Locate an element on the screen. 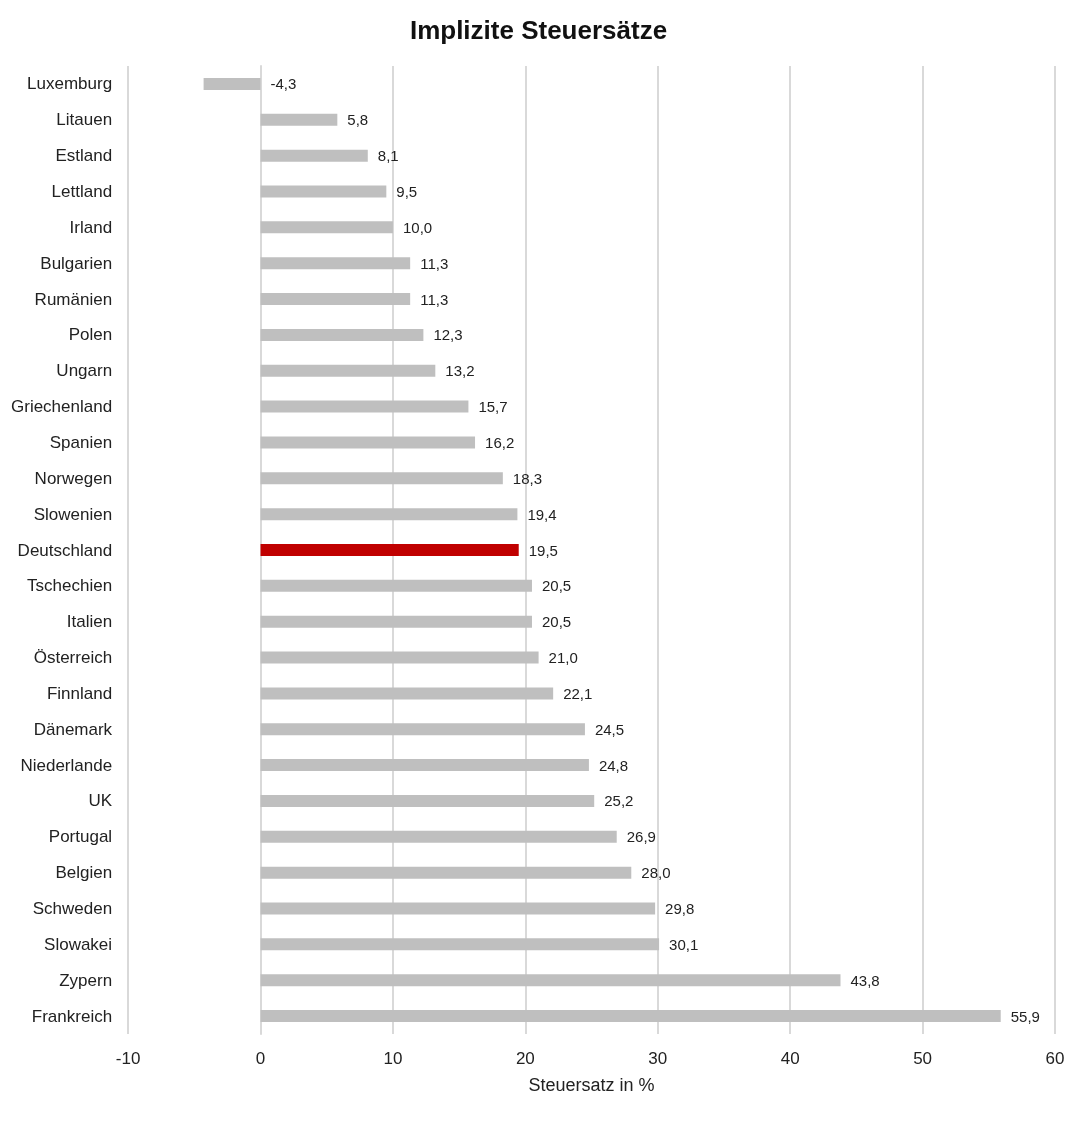 This screenshot has height=1128, width=1077. data-label: 10,0 is located at coordinates (417, 227).